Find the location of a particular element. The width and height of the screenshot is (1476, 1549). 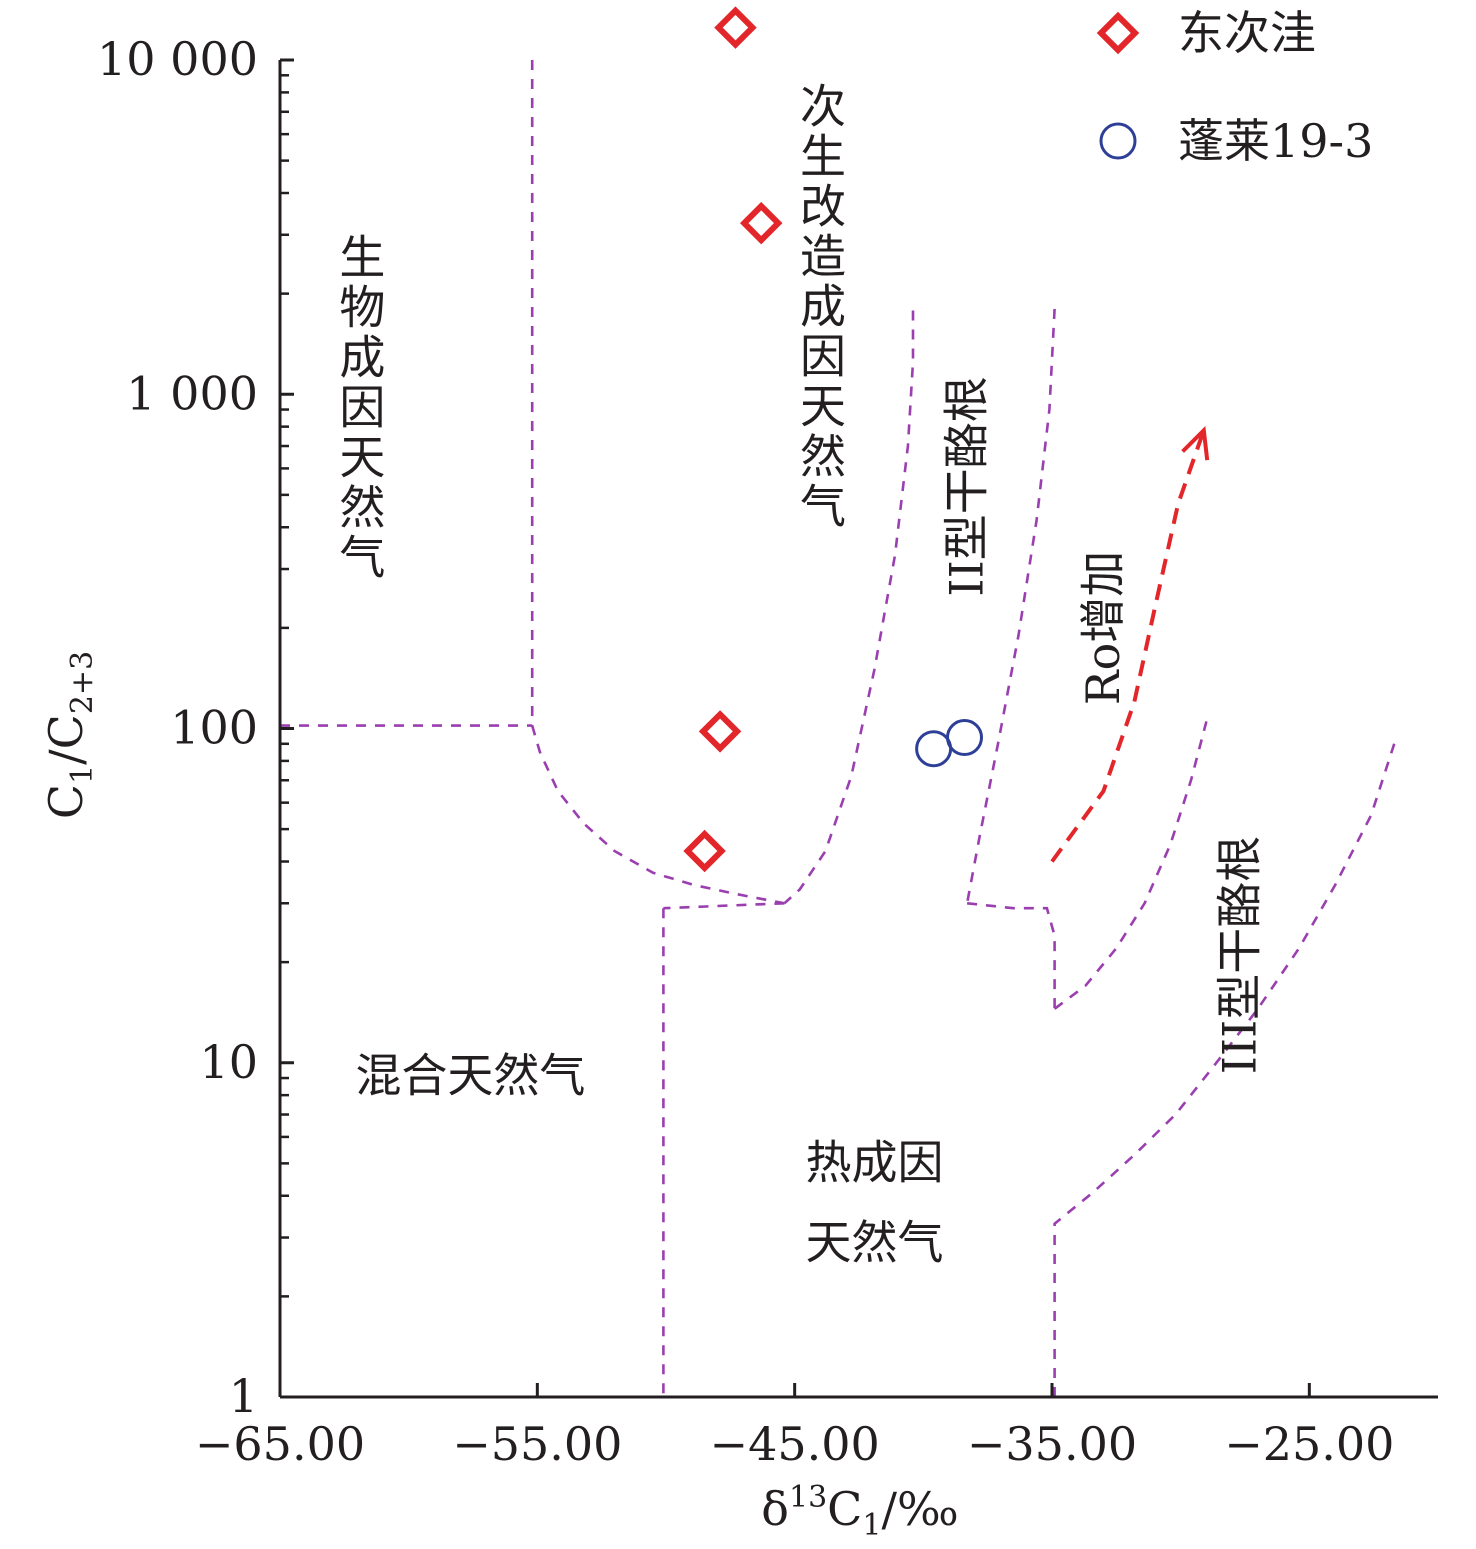

zone-label: 热成因 is located at coordinates (874, 1163).